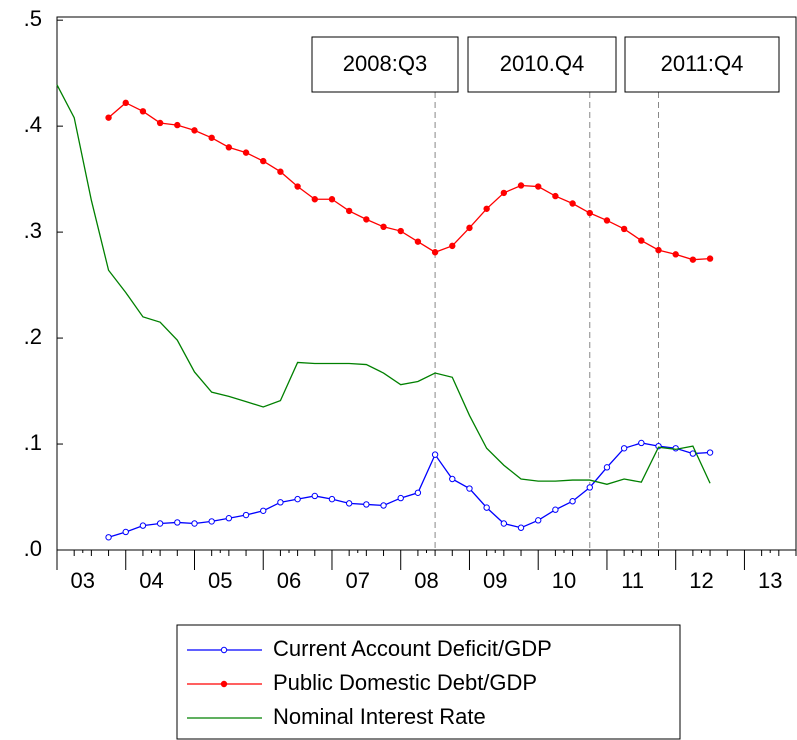 Image resolution: width=797 pixels, height=740 pixels. Describe the element at coordinates (33, 336) in the screenshot. I see `y-tick-label: .2` at that location.